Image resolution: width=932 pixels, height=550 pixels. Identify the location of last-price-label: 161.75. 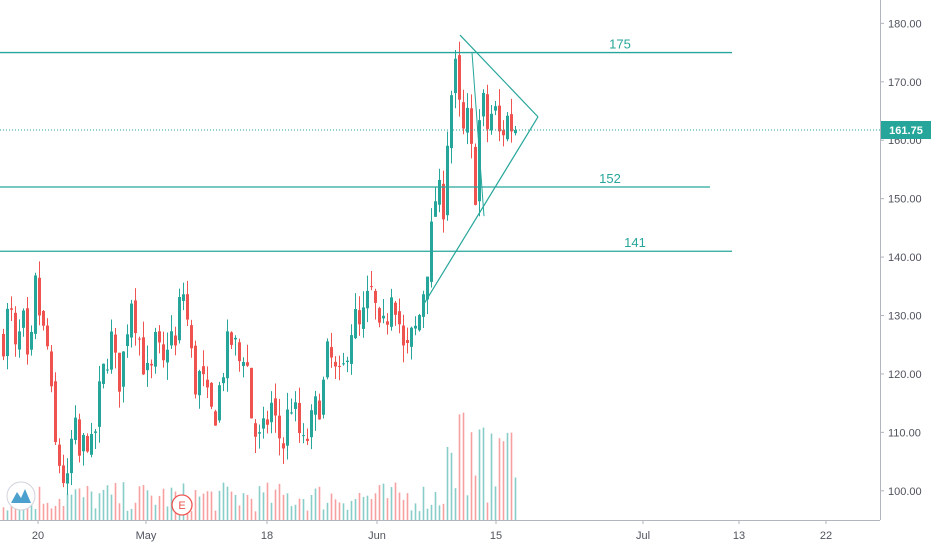
(906, 131).